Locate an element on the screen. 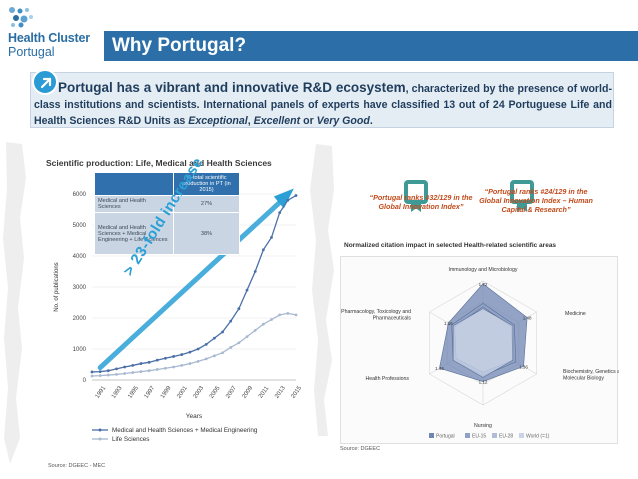 The image size is (638, 479). legend-swatch is located at coordinates (494, 435).